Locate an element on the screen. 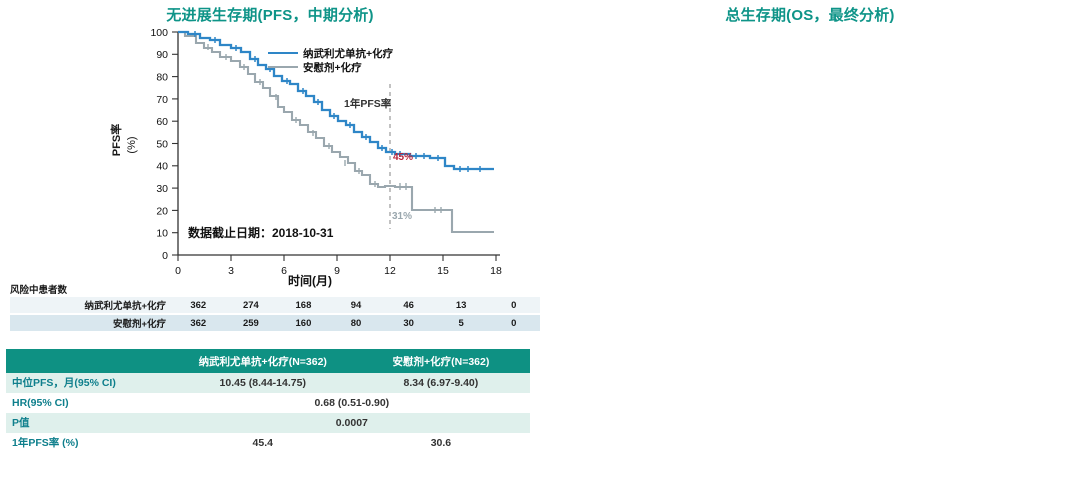 This screenshot has width=1080, height=489. svg-text: 70 is located at coordinates (162, 100).